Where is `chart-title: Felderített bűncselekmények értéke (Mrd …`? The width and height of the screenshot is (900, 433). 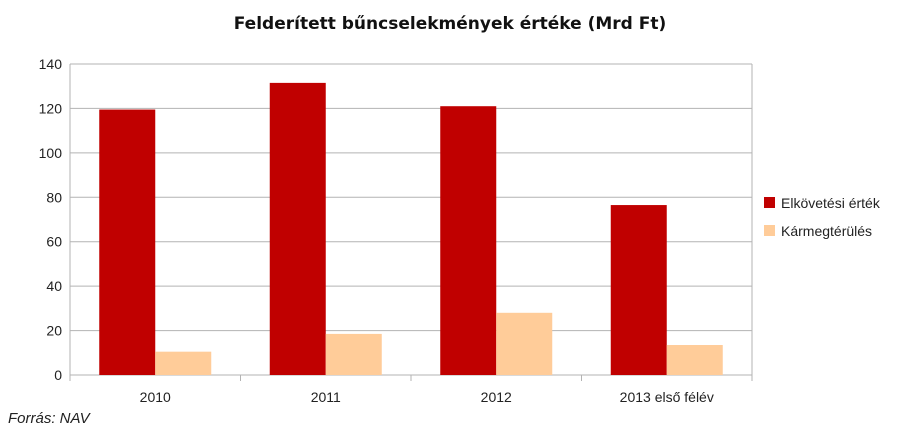
chart-title: Felderített bűncselekmények értéke (Mrd … is located at coordinates (450, 24).